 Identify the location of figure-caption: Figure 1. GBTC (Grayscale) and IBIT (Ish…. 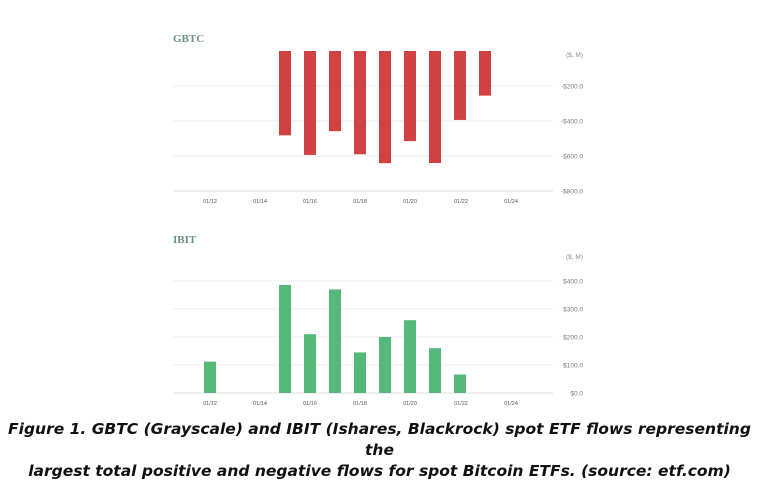
(379, 450).